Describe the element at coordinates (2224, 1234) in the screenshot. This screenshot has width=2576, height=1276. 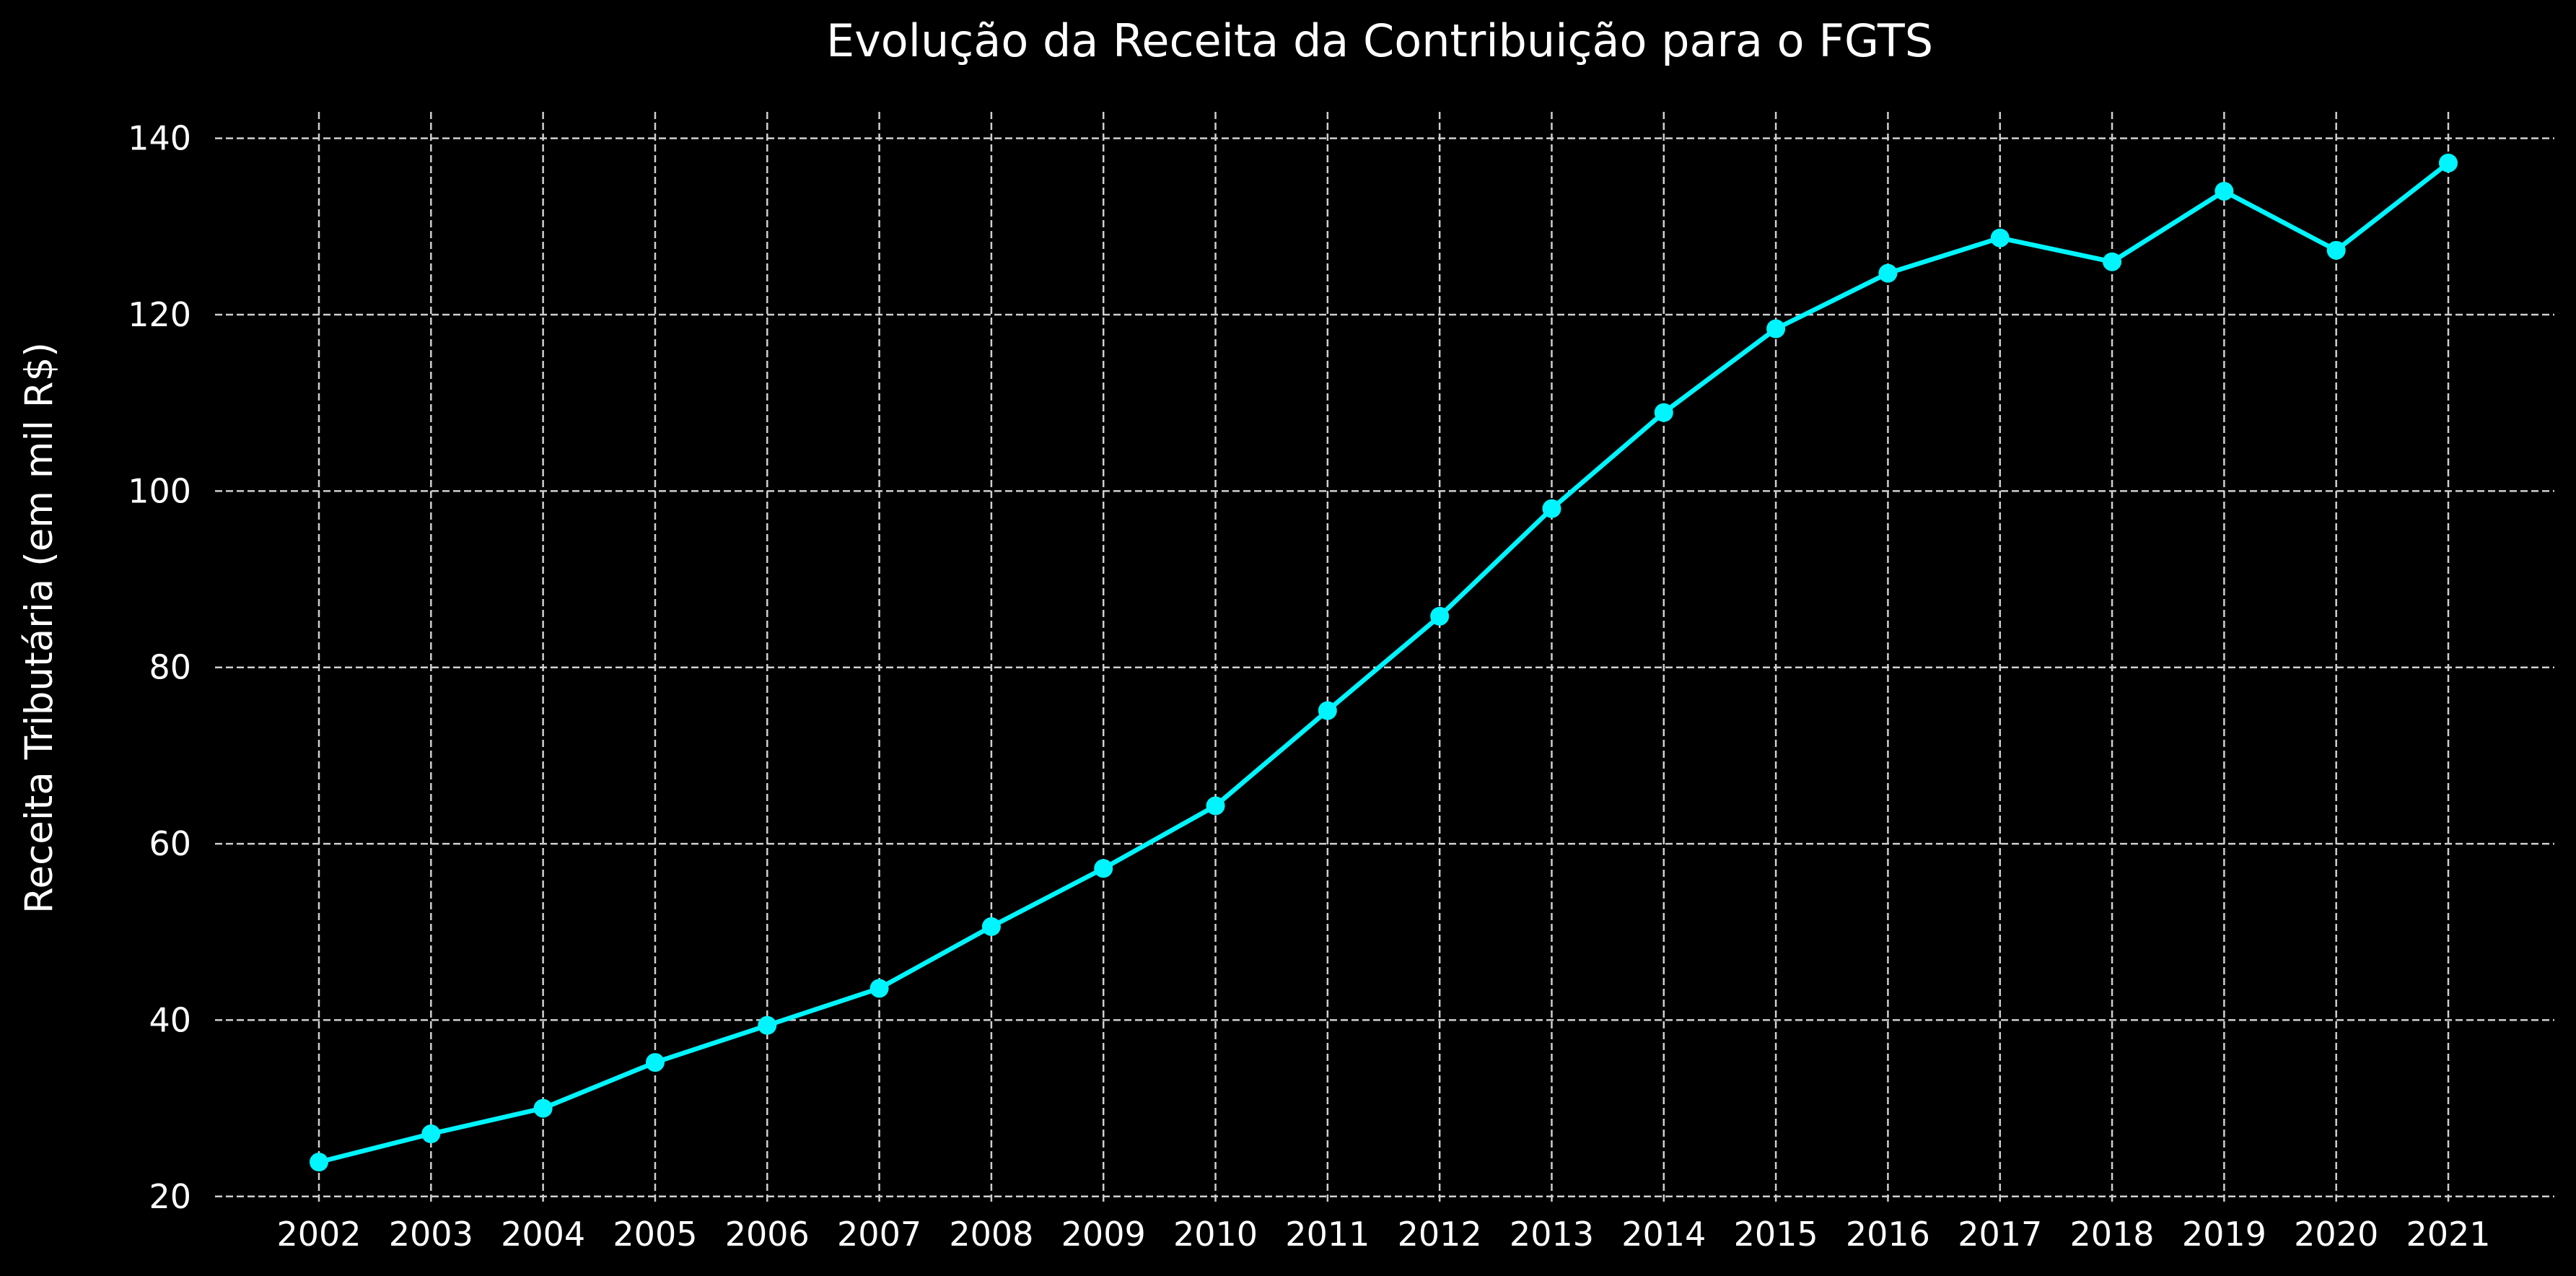
I see `x-tick-label: 2019` at that location.